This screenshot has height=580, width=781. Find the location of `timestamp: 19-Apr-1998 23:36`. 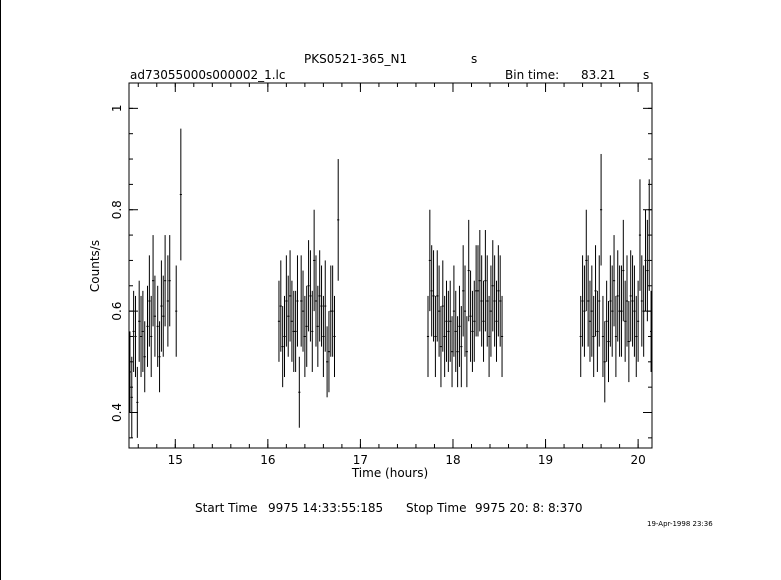

timestamp: 19-Apr-1998 23:36 is located at coordinates (680, 524).